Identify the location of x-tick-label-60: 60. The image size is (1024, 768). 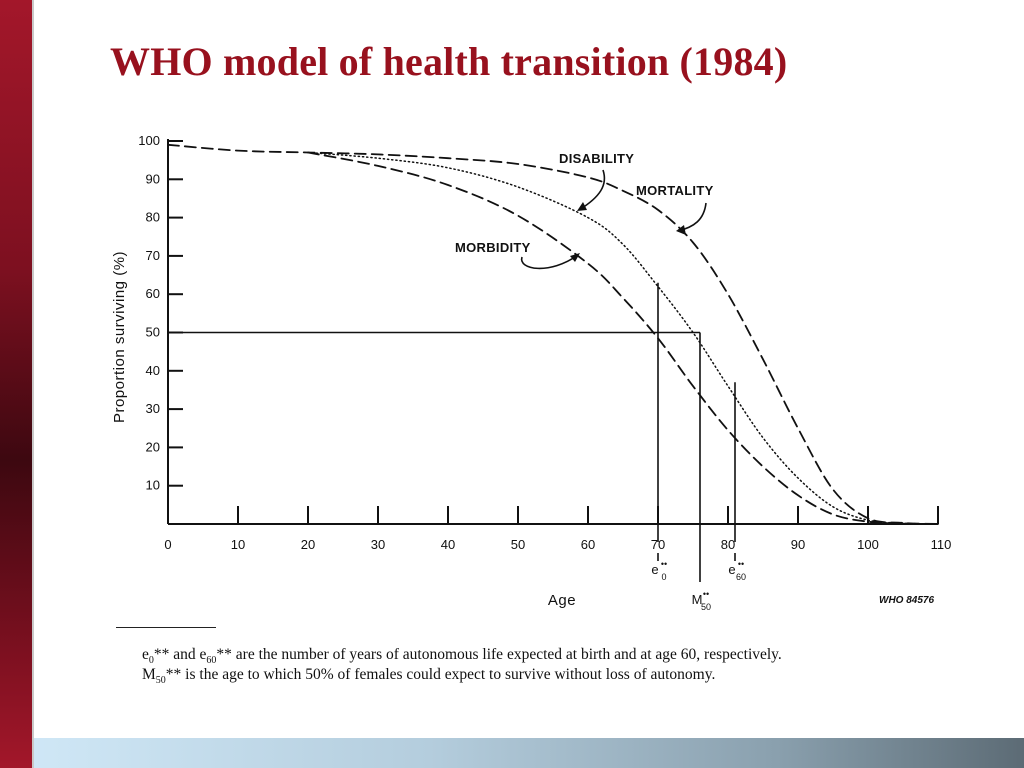
(588, 544).